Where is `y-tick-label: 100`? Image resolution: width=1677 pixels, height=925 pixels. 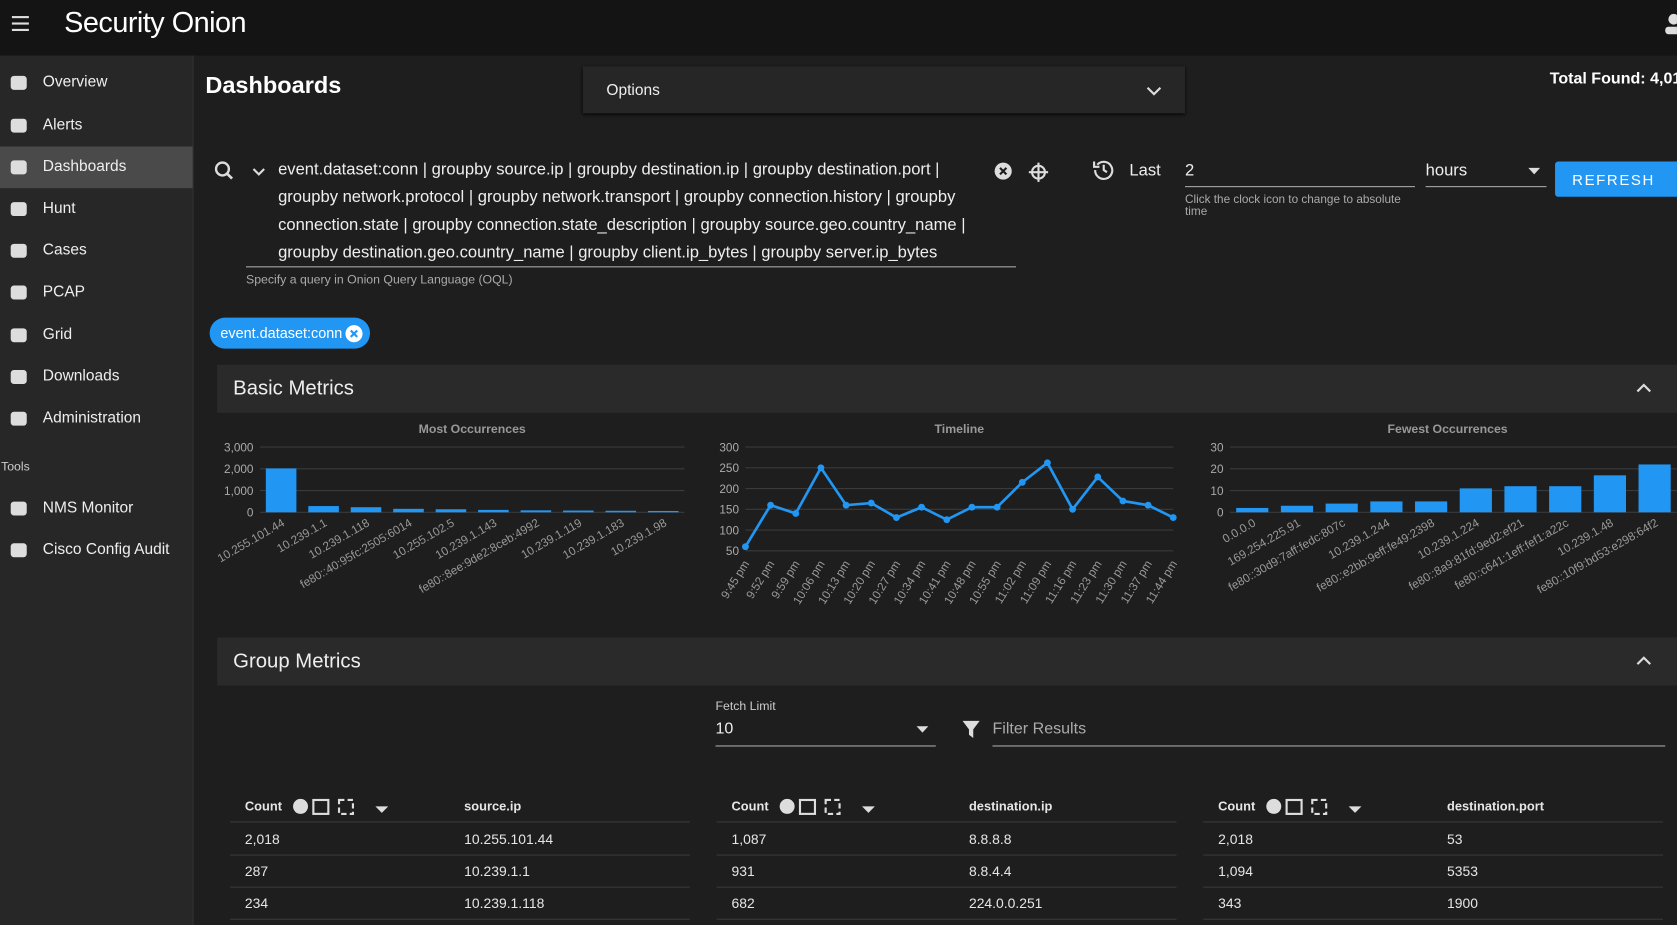
y-tick-label: 100 is located at coordinates (729, 530).